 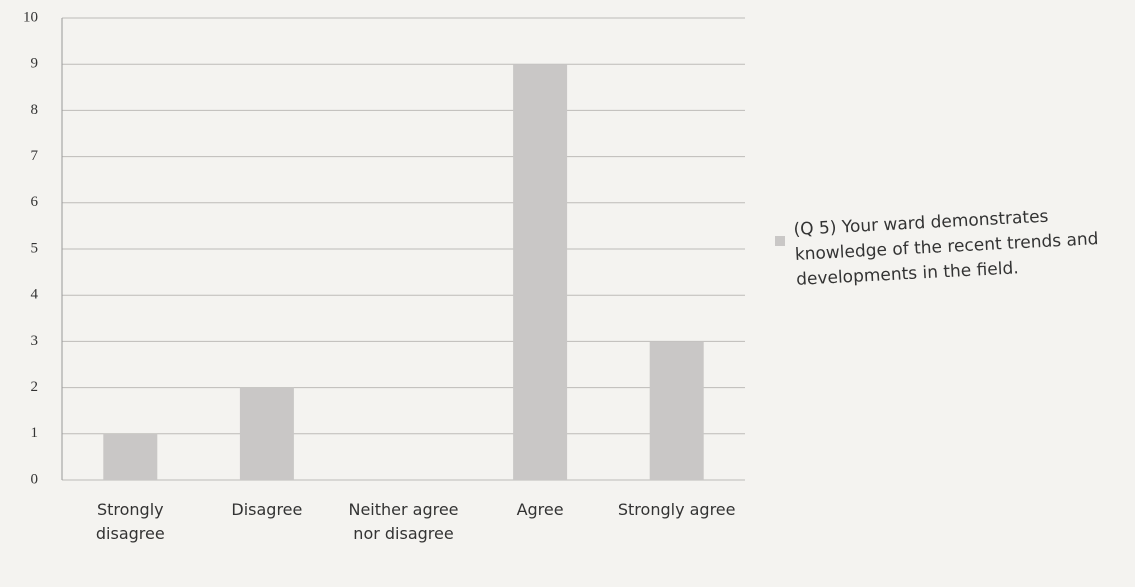 I want to click on y-tick-label: 7, so click(x=35, y=156).